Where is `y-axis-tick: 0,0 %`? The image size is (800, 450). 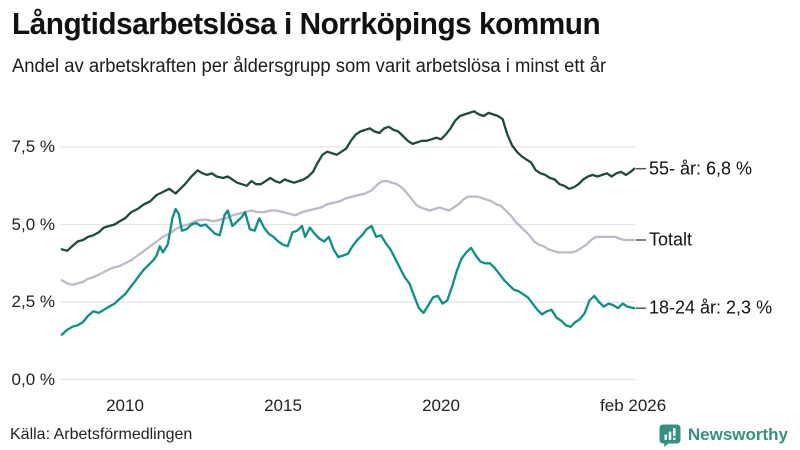 y-axis-tick: 0,0 % is located at coordinates (33, 379).